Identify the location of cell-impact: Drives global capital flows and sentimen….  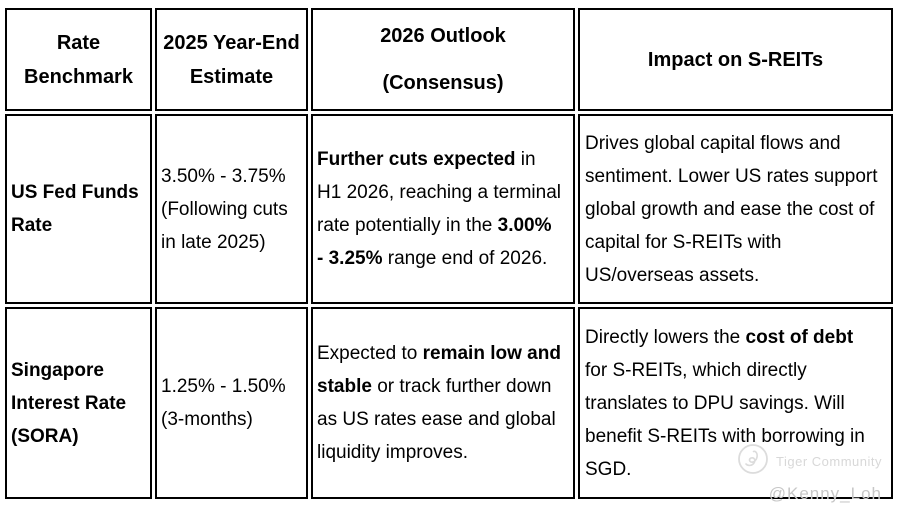
(735, 209).